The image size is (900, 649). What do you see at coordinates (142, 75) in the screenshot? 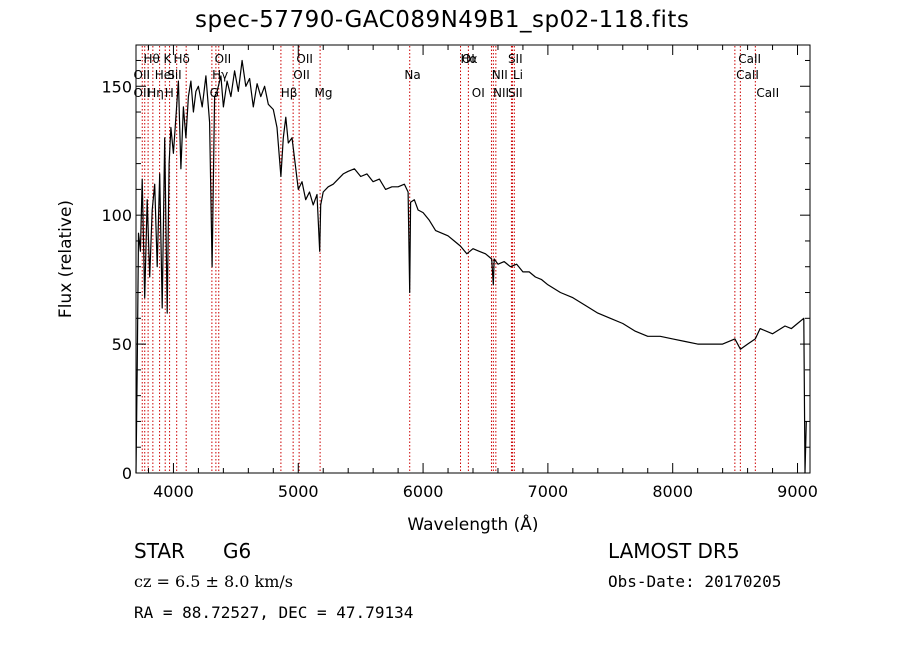
I see `line-label-8: OII` at bounding box center [142, 75].